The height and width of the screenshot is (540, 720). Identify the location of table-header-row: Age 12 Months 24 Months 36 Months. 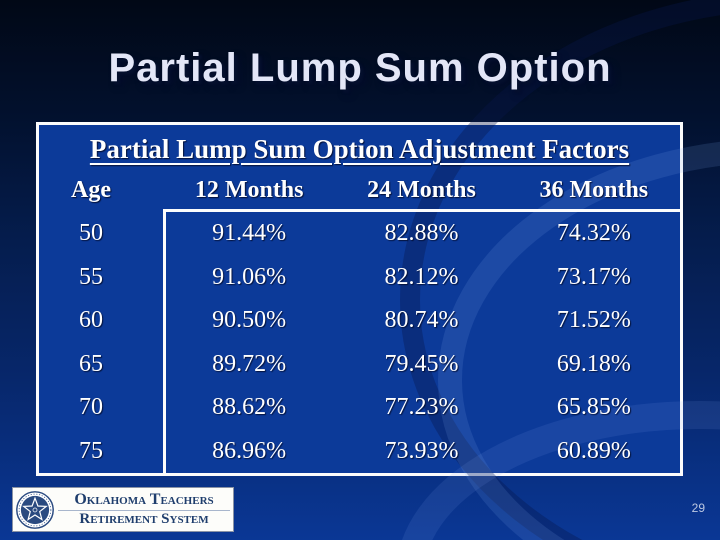
(359, 190).